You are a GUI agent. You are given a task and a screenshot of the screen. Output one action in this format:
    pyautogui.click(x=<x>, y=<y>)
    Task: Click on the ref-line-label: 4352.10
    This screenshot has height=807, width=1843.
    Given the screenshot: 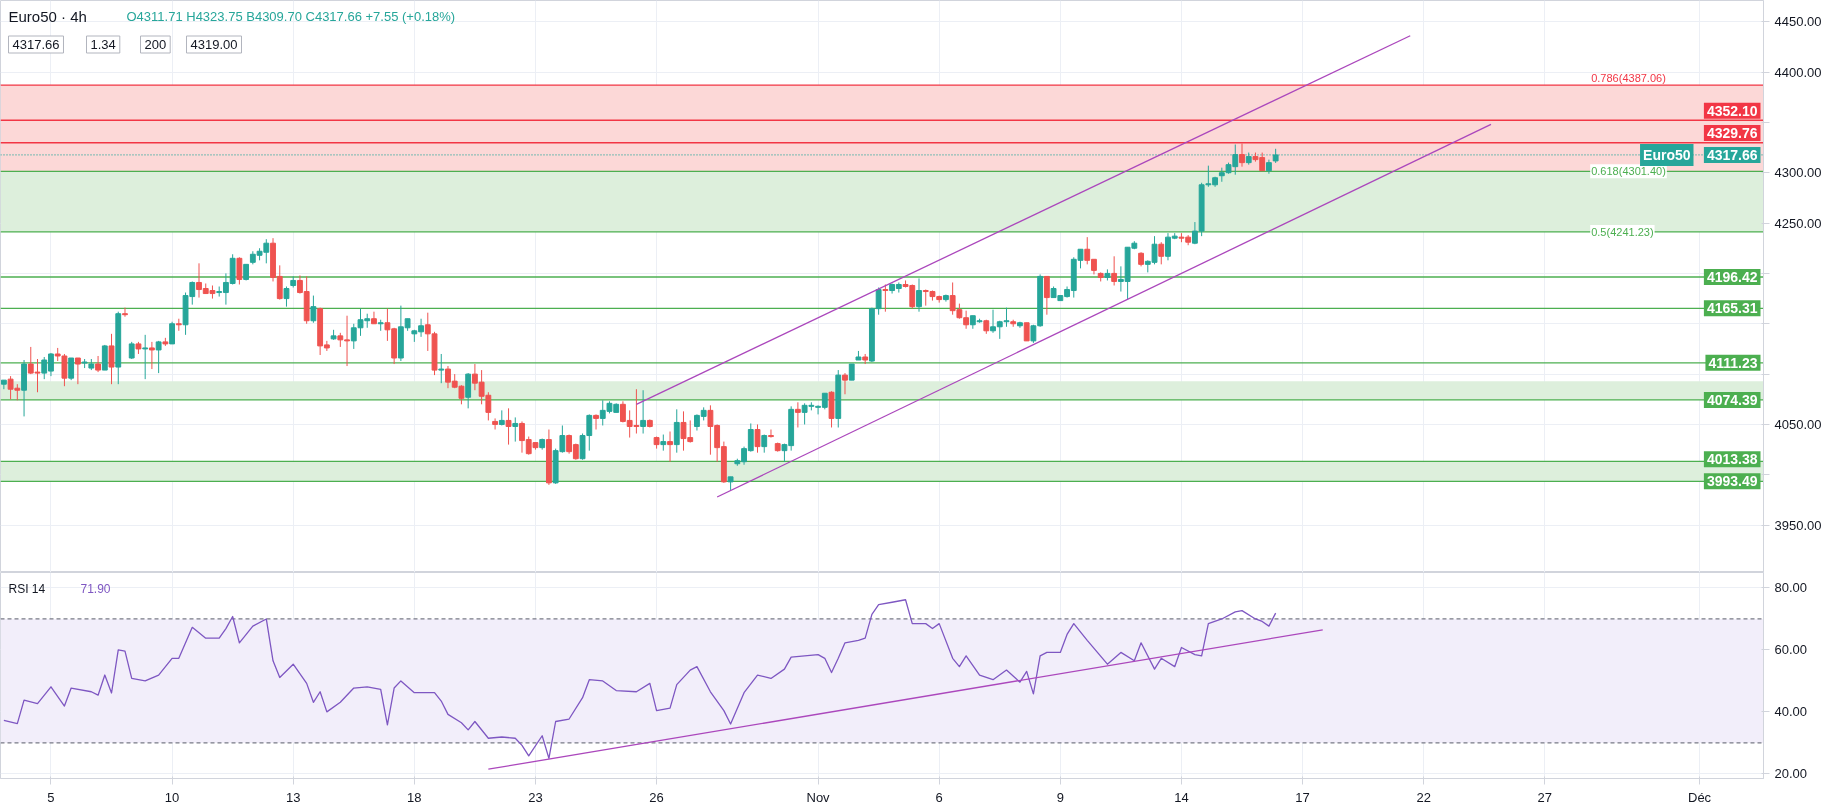 What is the action you would take?
    pyautogui.click(x=1732, y=110)
    